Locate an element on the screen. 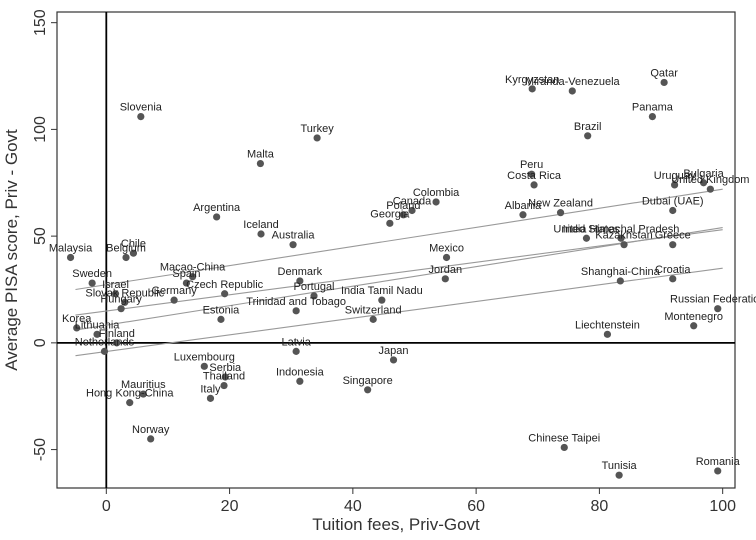  point-norway is located at coordinates (151, 439).